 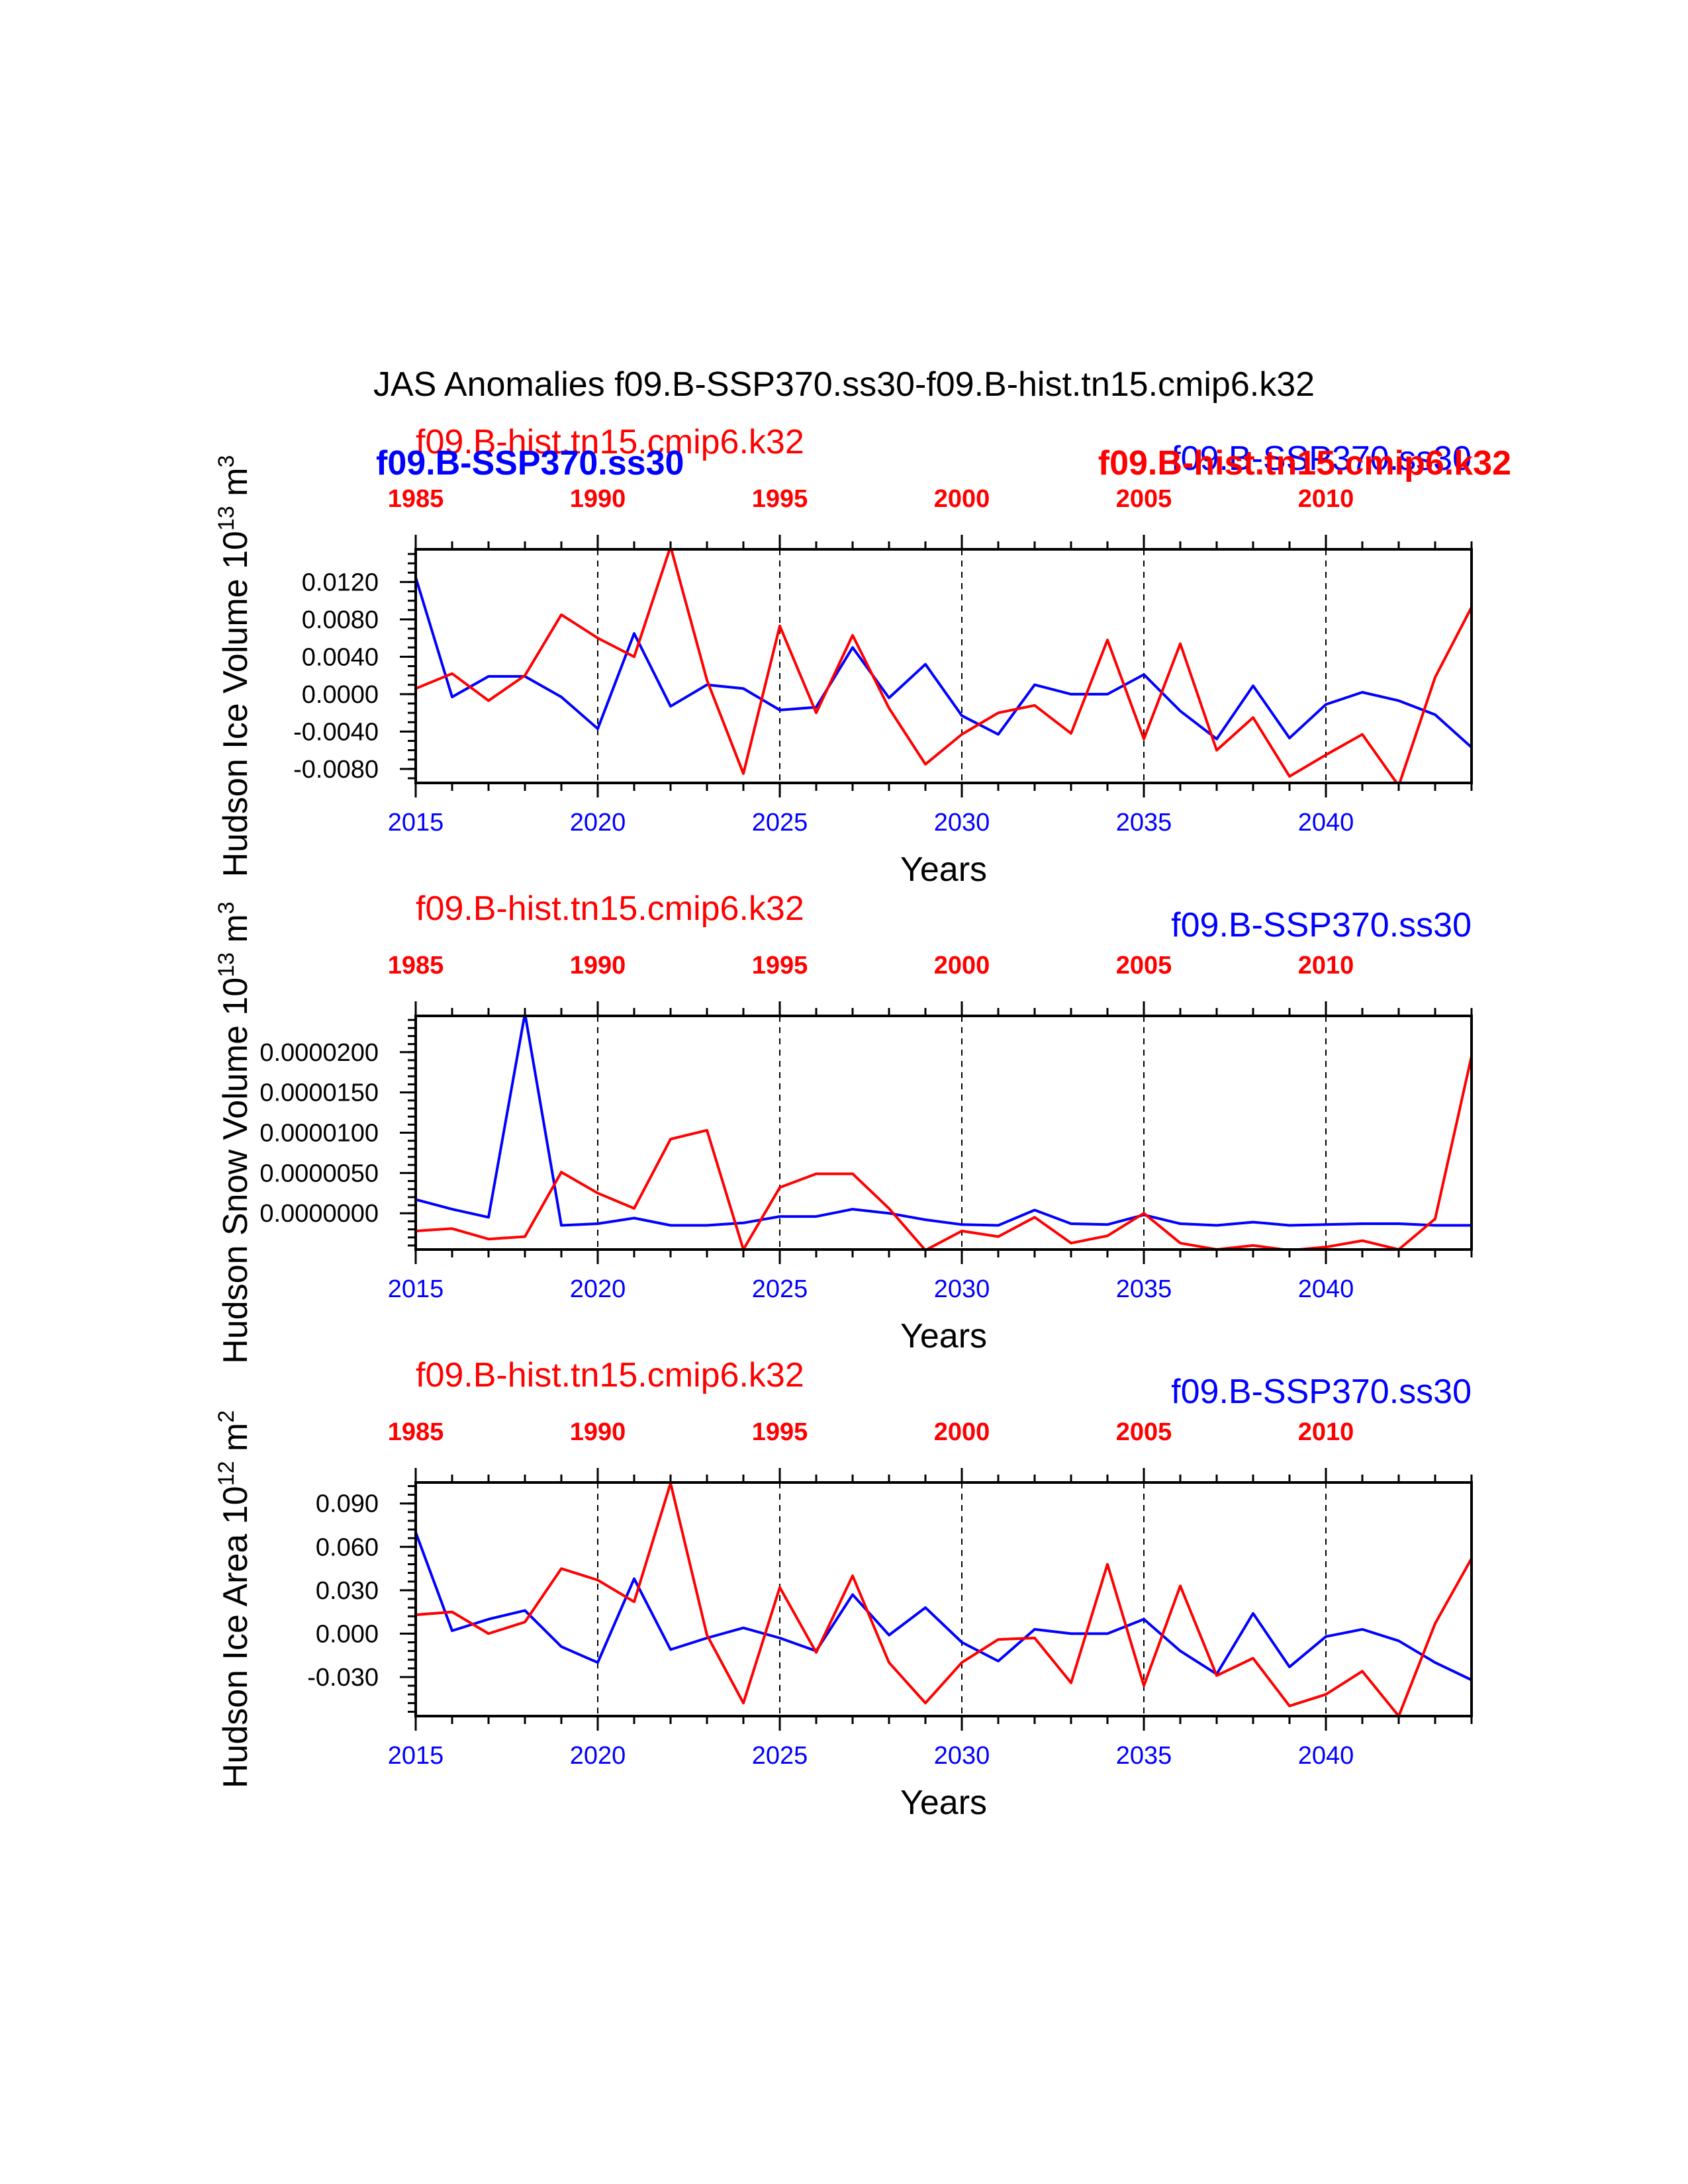 What do you see at coordinates (341, 620) in the screenshot?
I see `y-tick-label: 0.0080` at bounding box center [341, 620].